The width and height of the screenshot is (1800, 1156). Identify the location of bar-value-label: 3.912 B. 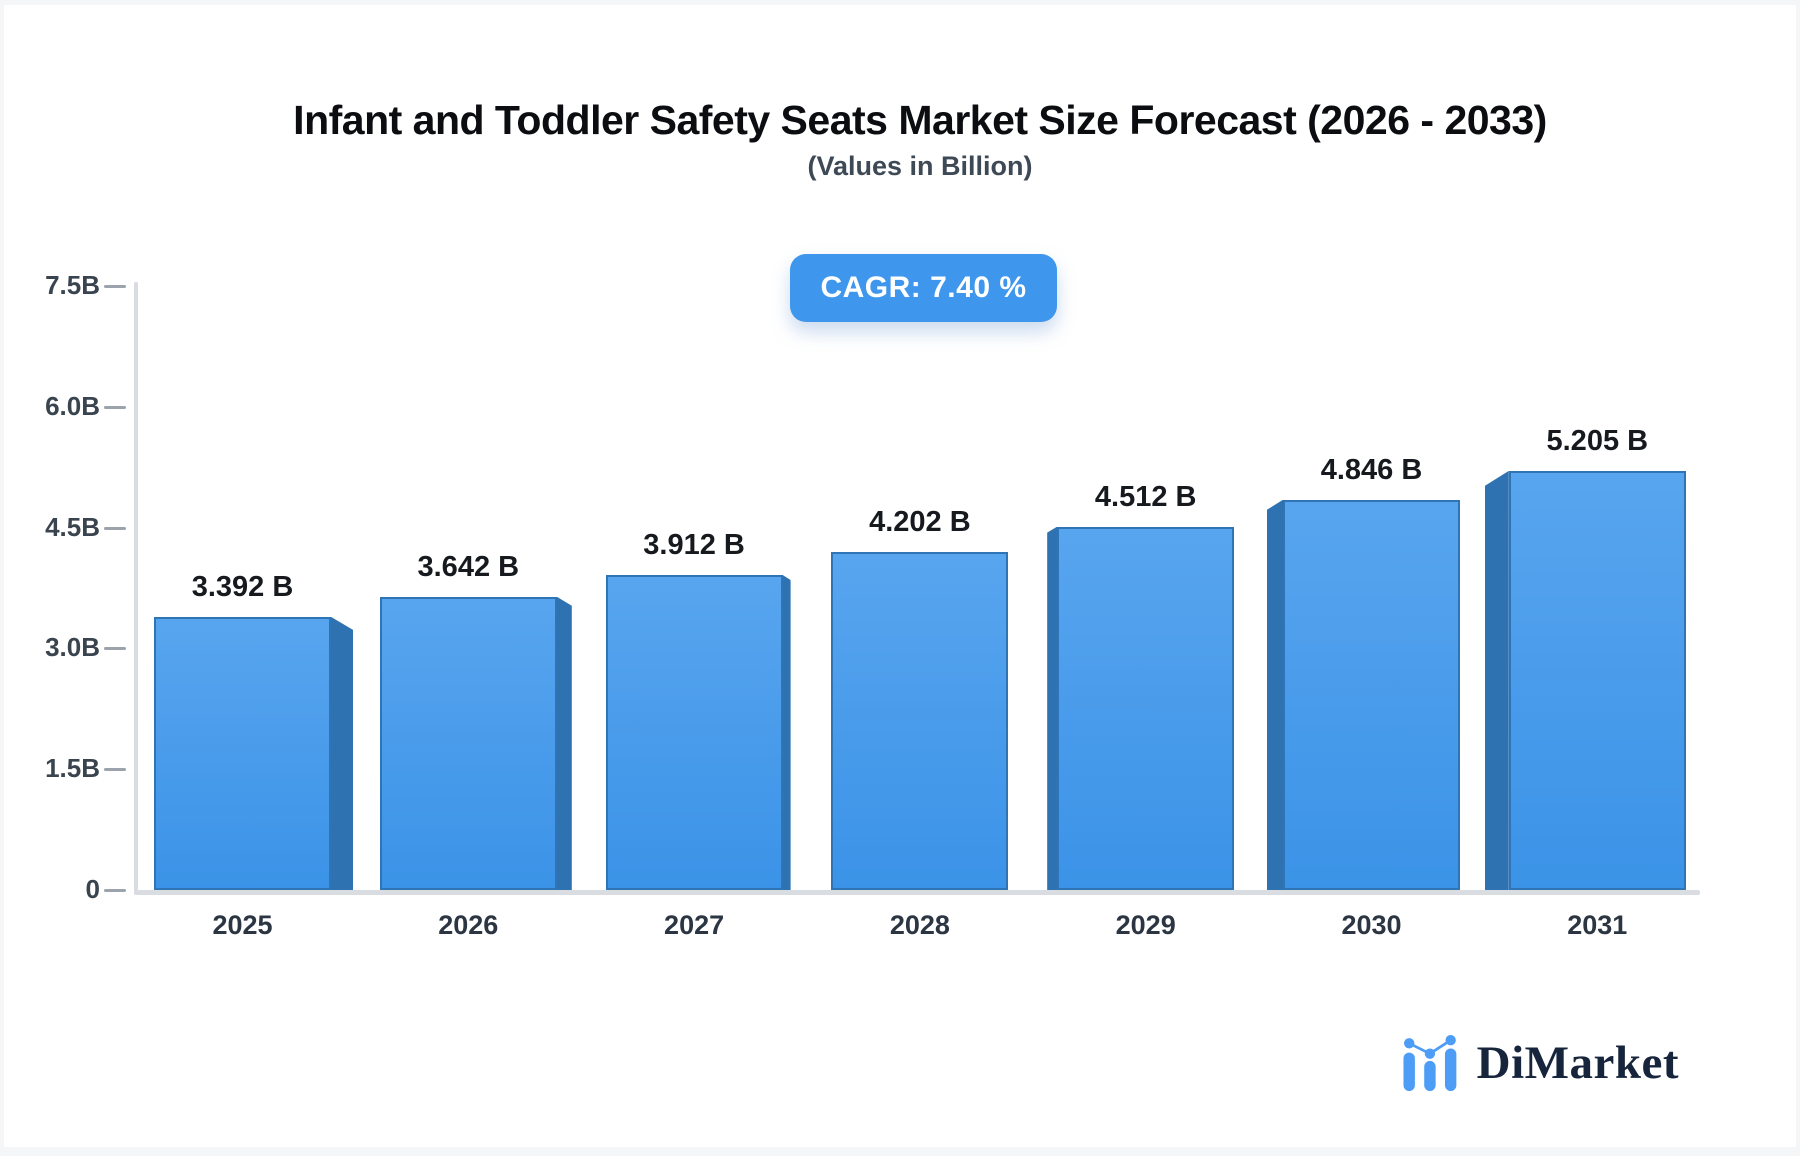
(694, 544).